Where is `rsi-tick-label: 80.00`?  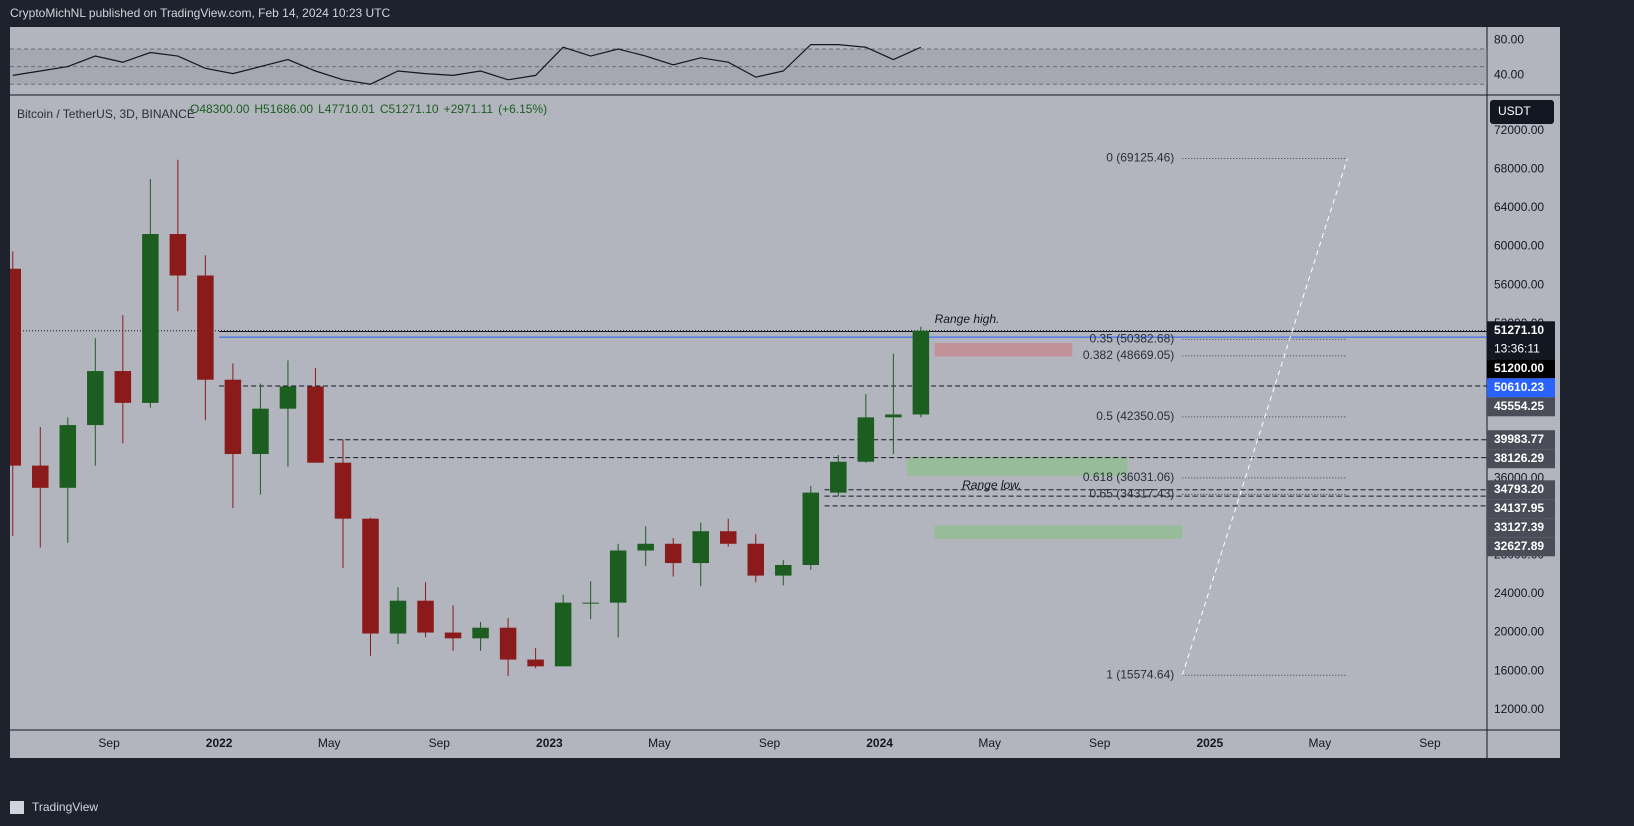
rsi-tick-label: 80.00 is located at coordinates (1509, 39).